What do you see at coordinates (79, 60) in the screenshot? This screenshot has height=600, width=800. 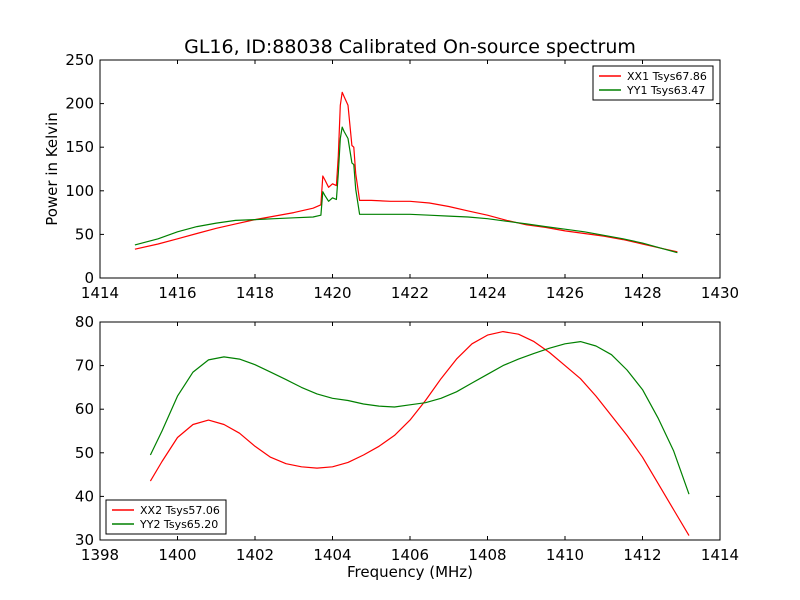 I see `top-y-tick-label: 250` at bounding box center [79, 60].